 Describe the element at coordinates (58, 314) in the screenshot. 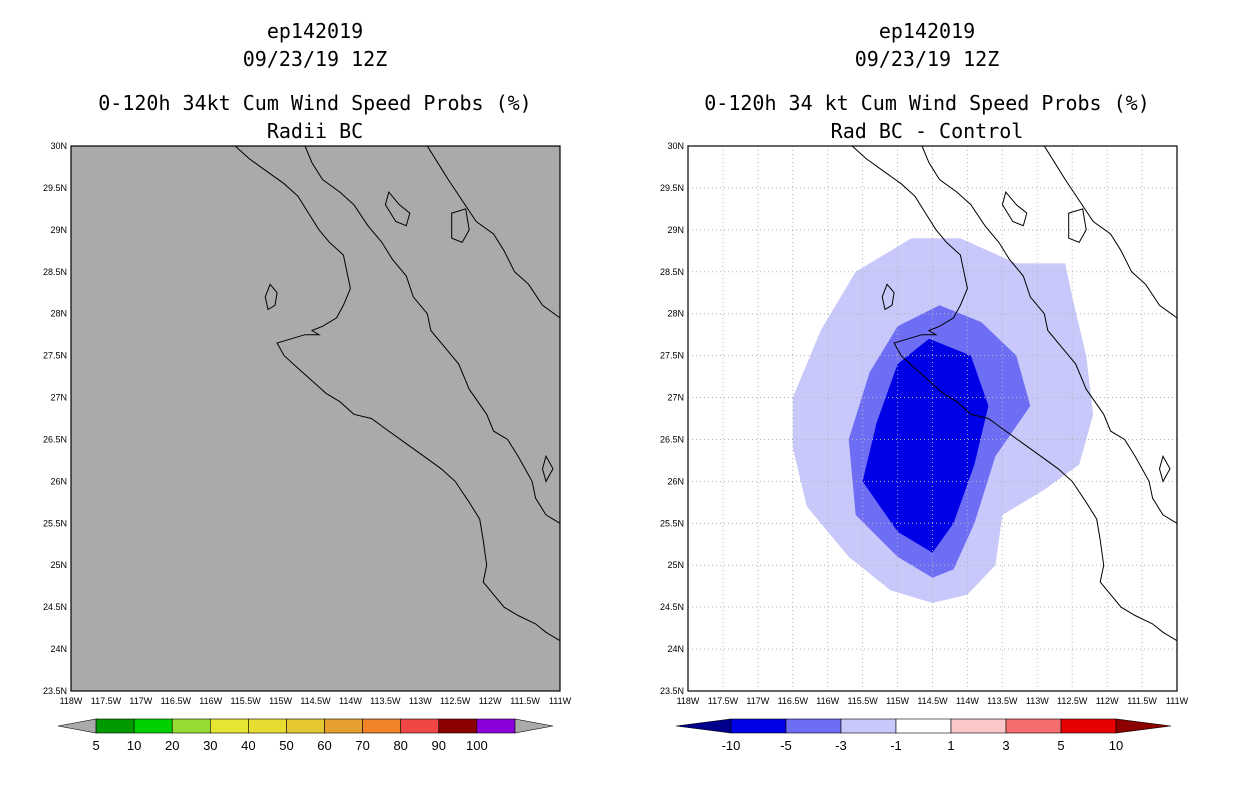

I see `y-tick-label: 28N` at that location.